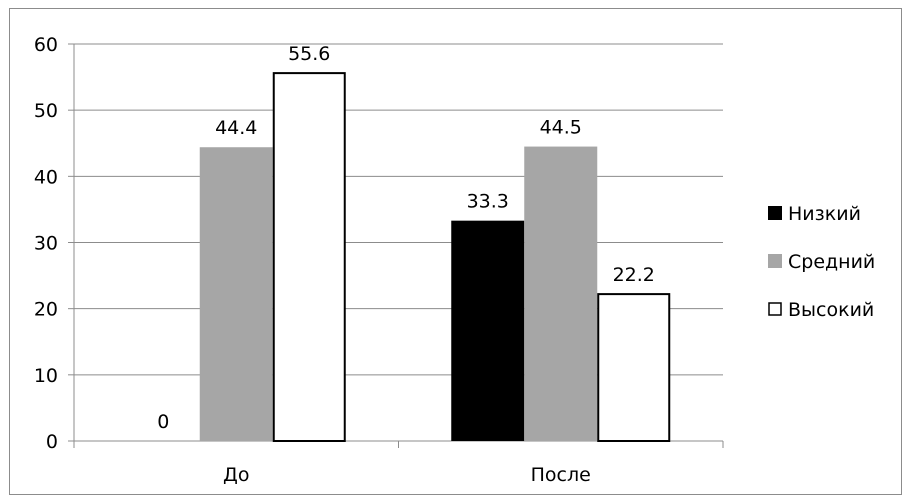  What do you see at coordinates (236, 128) in the screenshot?
I see `data-label: 44.4` at bounding box center [236, 128].